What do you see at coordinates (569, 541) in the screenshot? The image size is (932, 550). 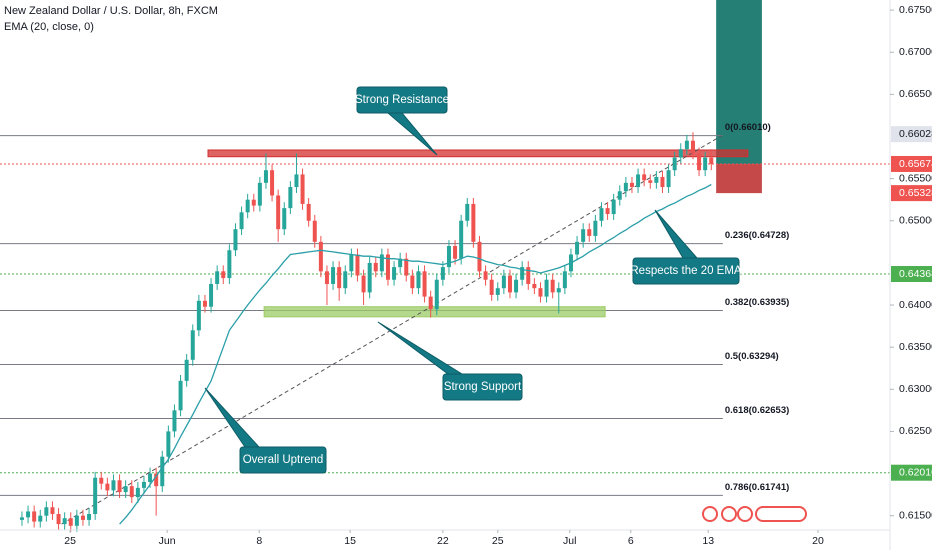 I see `x-tick-label: Jul` at bounding box center [569, 541].